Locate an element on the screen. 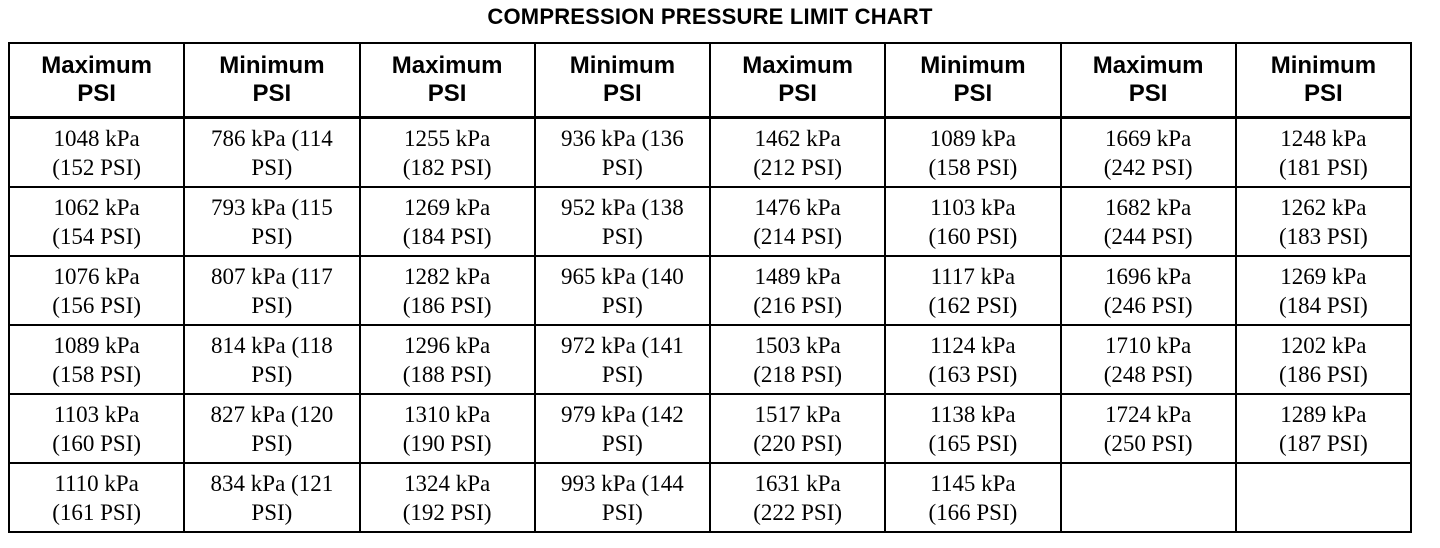 The width and height of the screenshot is (1440, 548). table-cell: 1062 kPa (154 PSI) is located at coordinates (96, 221).